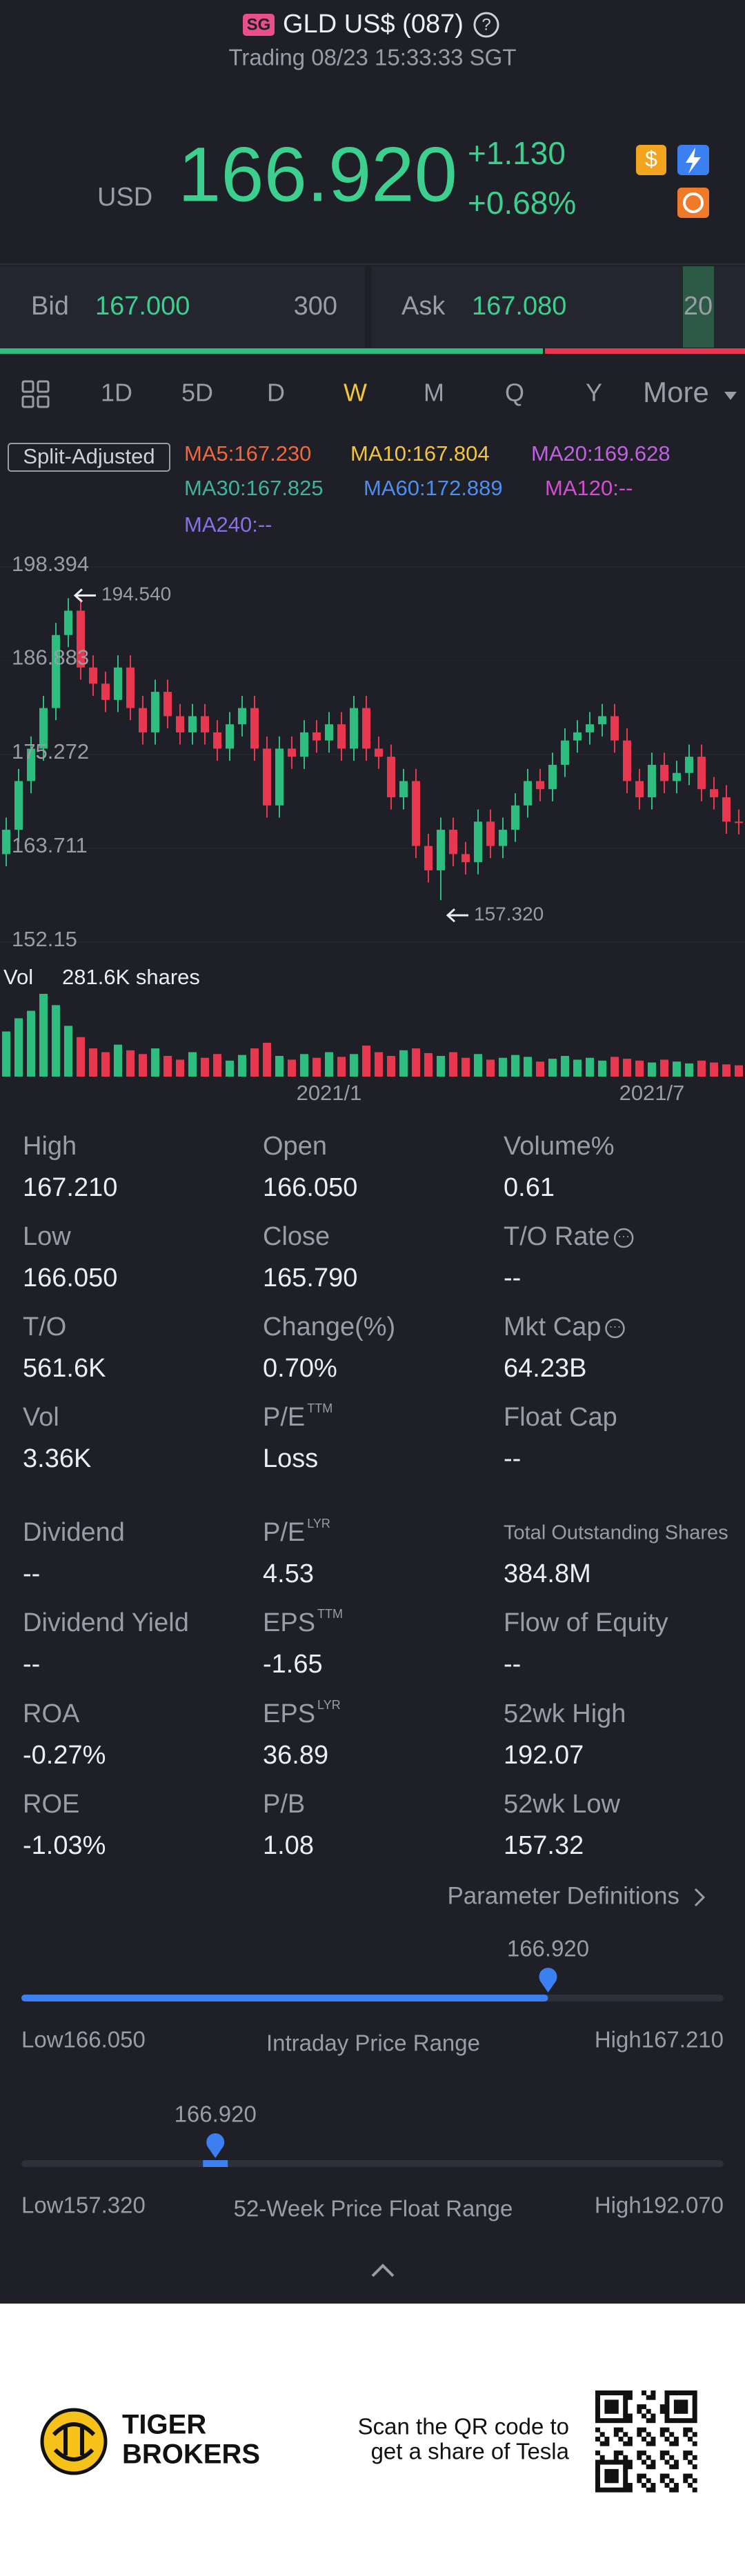 Image resolution: width=745 pixels, height=2576 pixels. What do you see at coordinates (216, 2114) in the screenshot?
I see `range-current: 166.920` at bounding box center [216, 2114].